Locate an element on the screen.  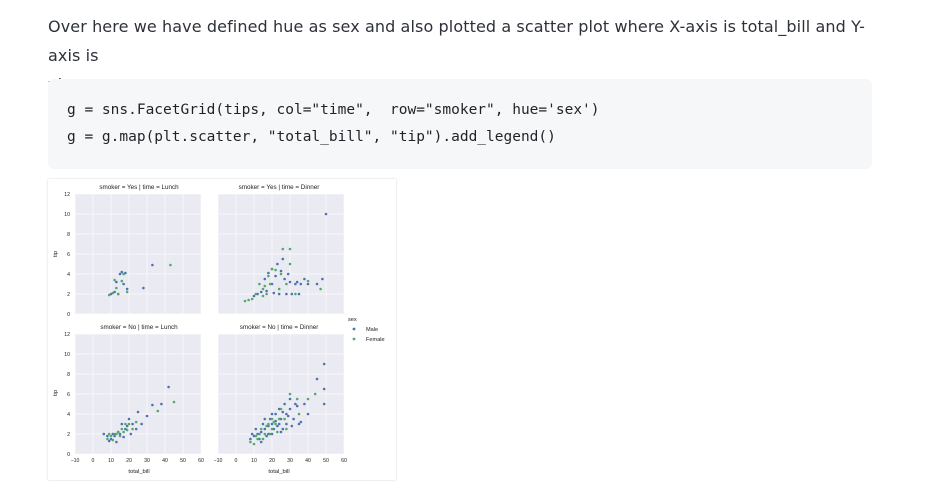
y-tick-label: 6 is located at coordinates (68, 395).